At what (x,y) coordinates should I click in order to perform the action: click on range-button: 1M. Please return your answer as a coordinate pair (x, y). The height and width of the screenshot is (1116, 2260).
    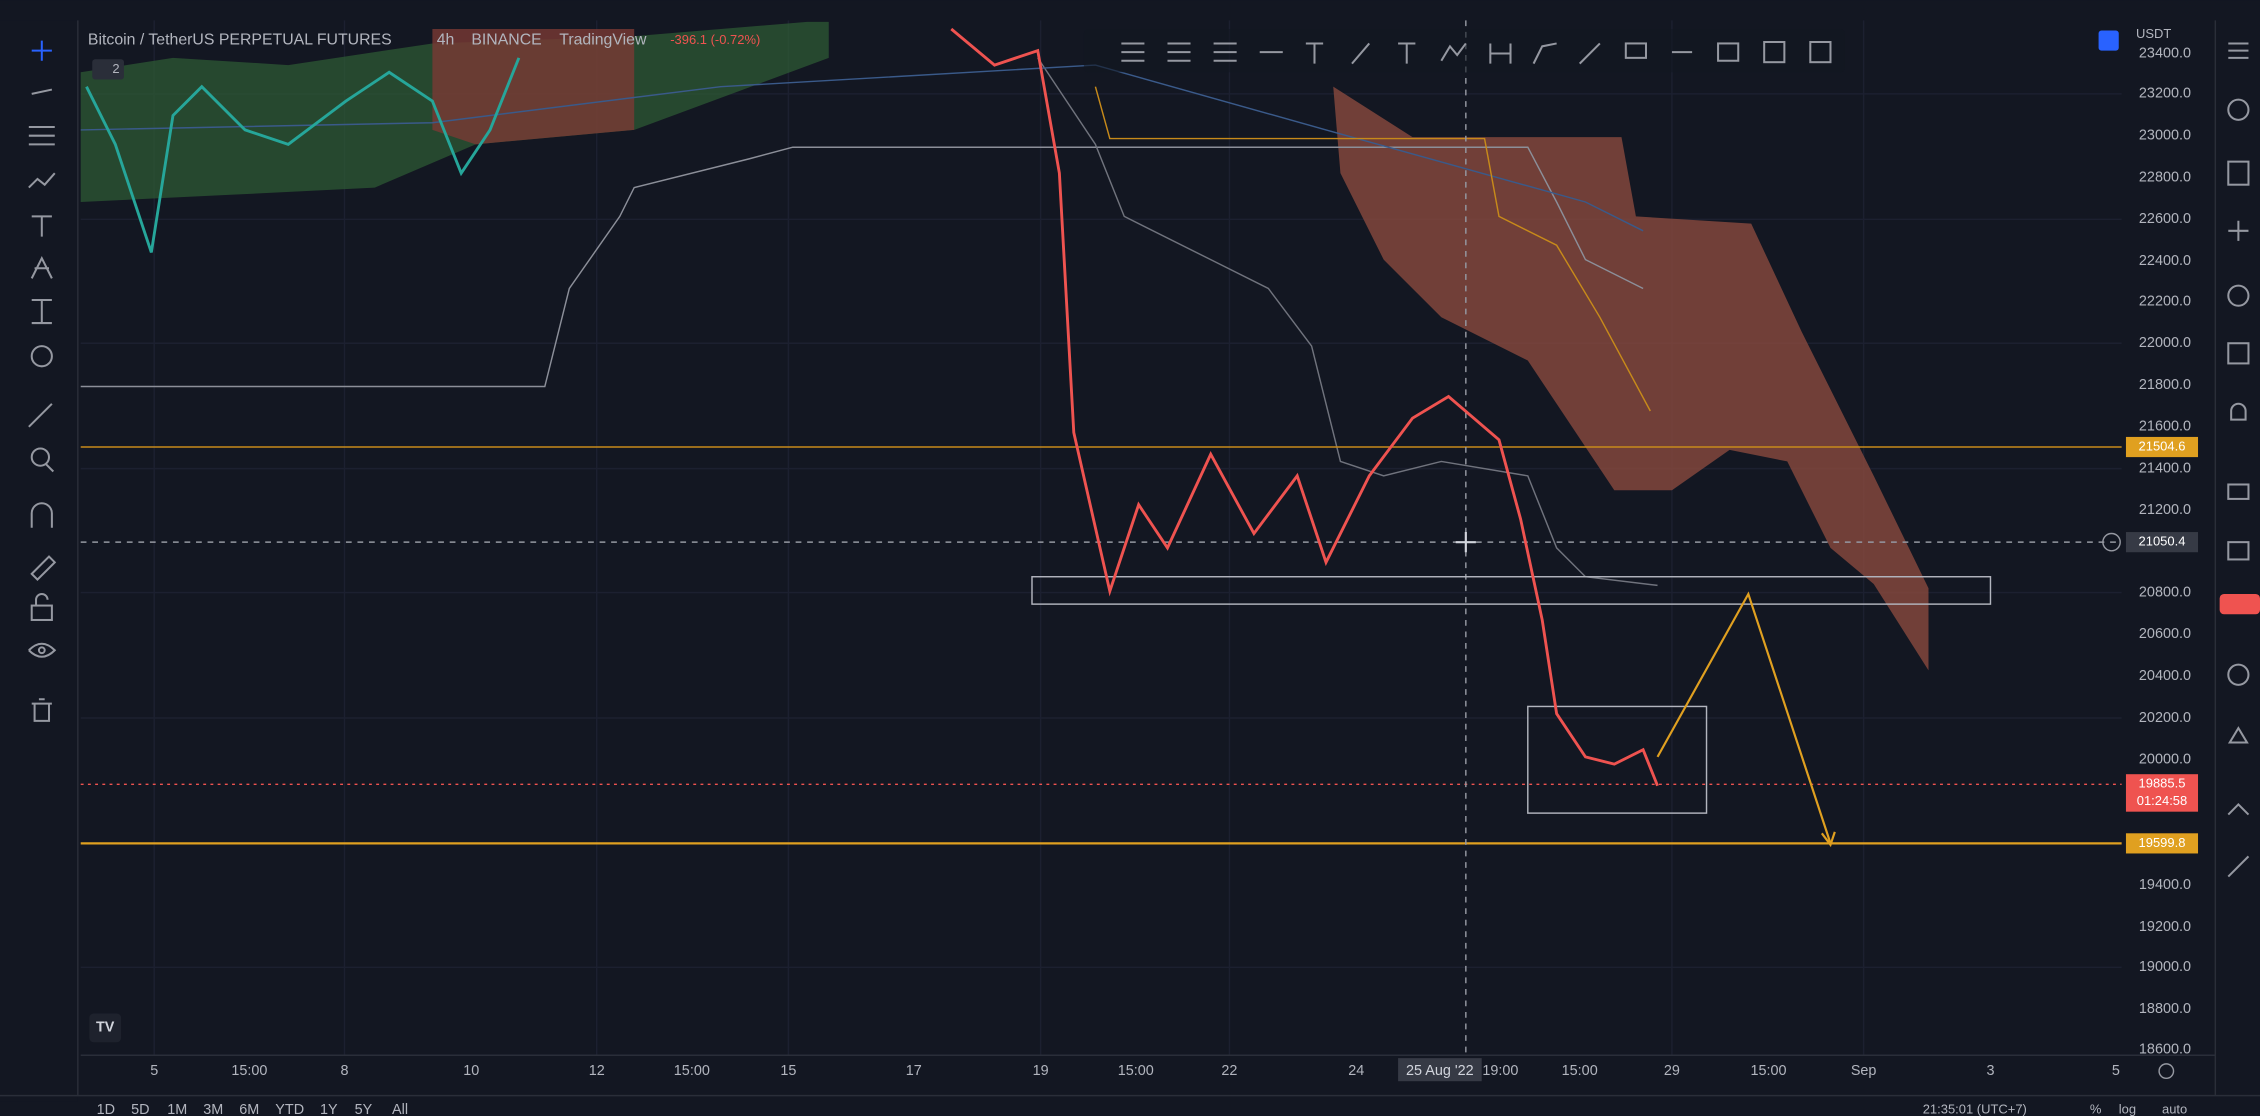
    Looking at the image, I should click on (177, 1109).